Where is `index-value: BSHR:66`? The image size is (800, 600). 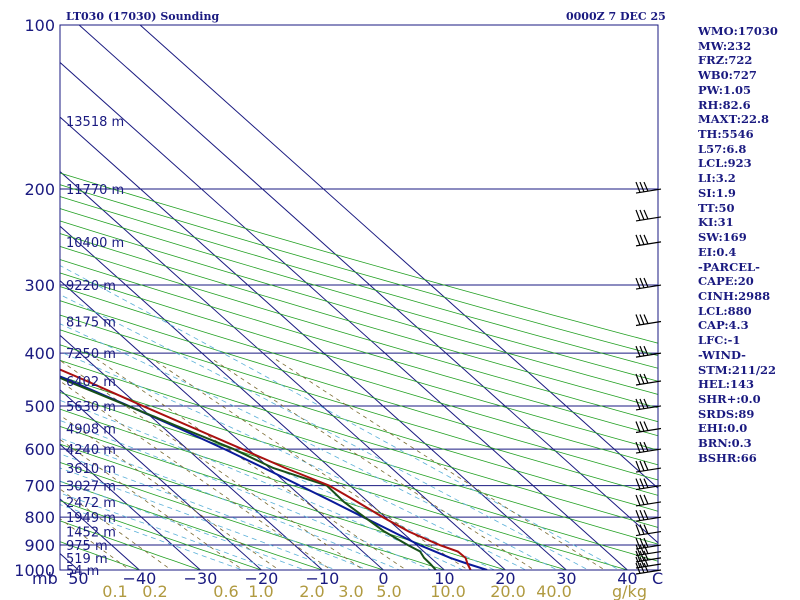
index-value: BSHR:66 is located at coordinates (727, 457).